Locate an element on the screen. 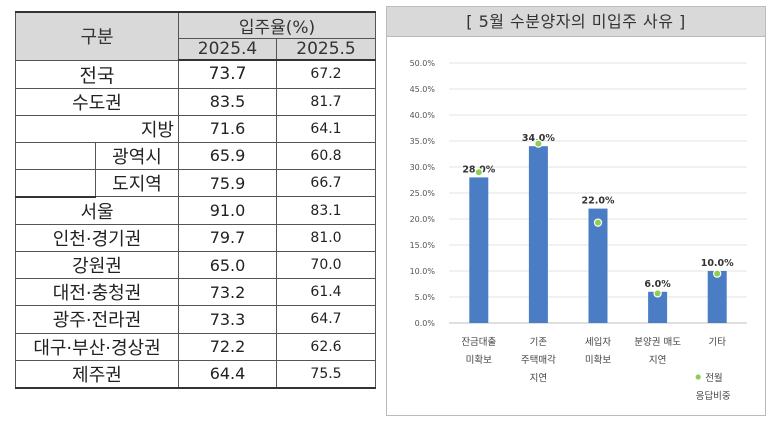 The image size is (770, 427). value-period-2: 62.6 is located at coordinates (326, 346).